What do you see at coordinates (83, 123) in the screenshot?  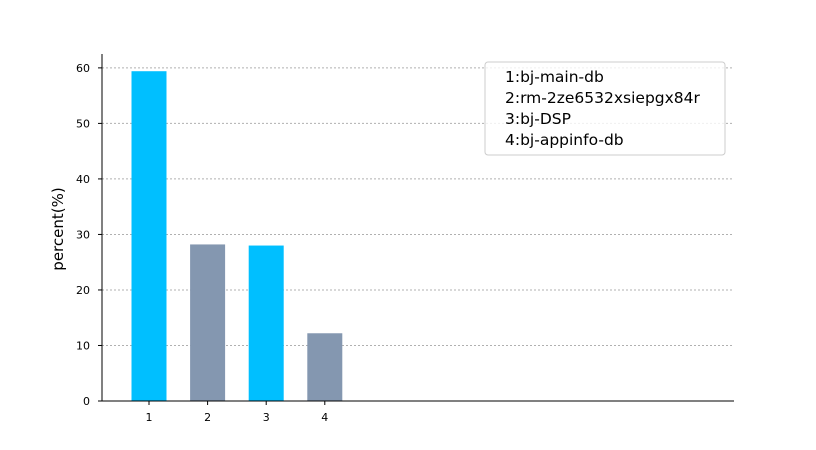 I see `y-tick-label: 50` at bounding box center [83, 123].